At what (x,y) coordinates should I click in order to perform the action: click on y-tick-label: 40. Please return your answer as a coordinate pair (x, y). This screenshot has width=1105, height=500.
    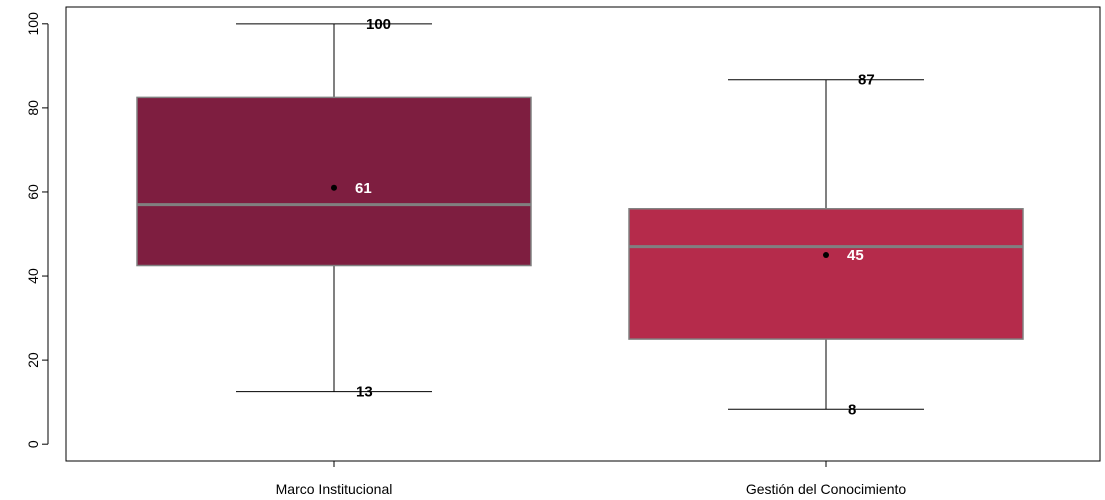
    Looking at the image, I should click on (33, 276).